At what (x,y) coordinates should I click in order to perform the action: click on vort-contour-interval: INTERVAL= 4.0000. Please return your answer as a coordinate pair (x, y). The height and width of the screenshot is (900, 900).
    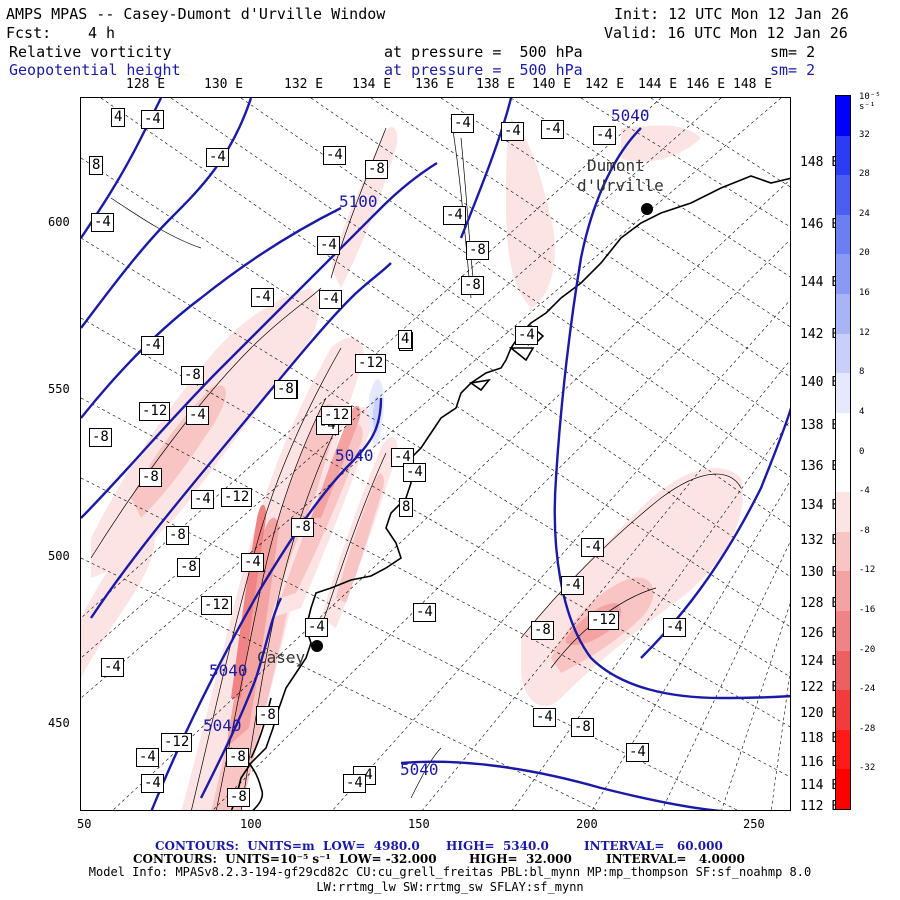
    Looking at the image, I should click on (675, 859).